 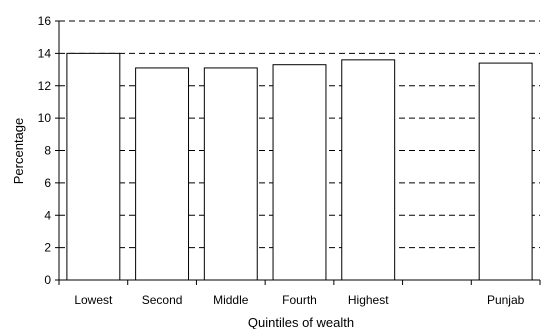 I want to click on y-tick-label-16: 16, so click(x=45, y=21).